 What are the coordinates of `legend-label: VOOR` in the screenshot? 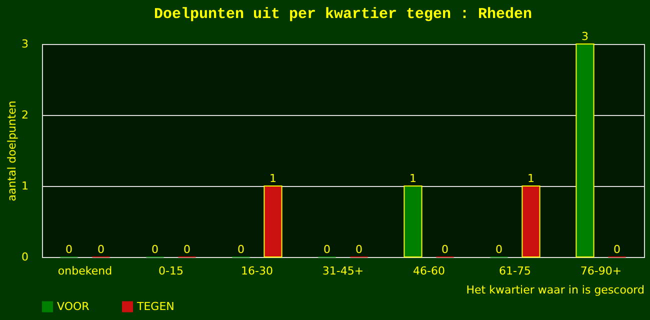 It's located at (73, 306).